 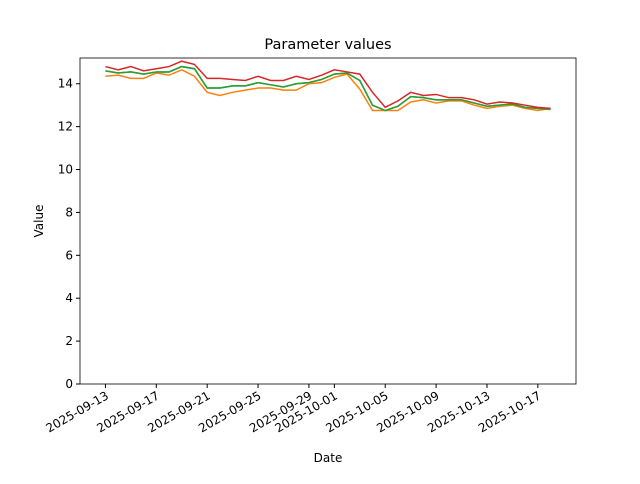 I want to click on y-tick-label: 2, so click(x=69, y=341).